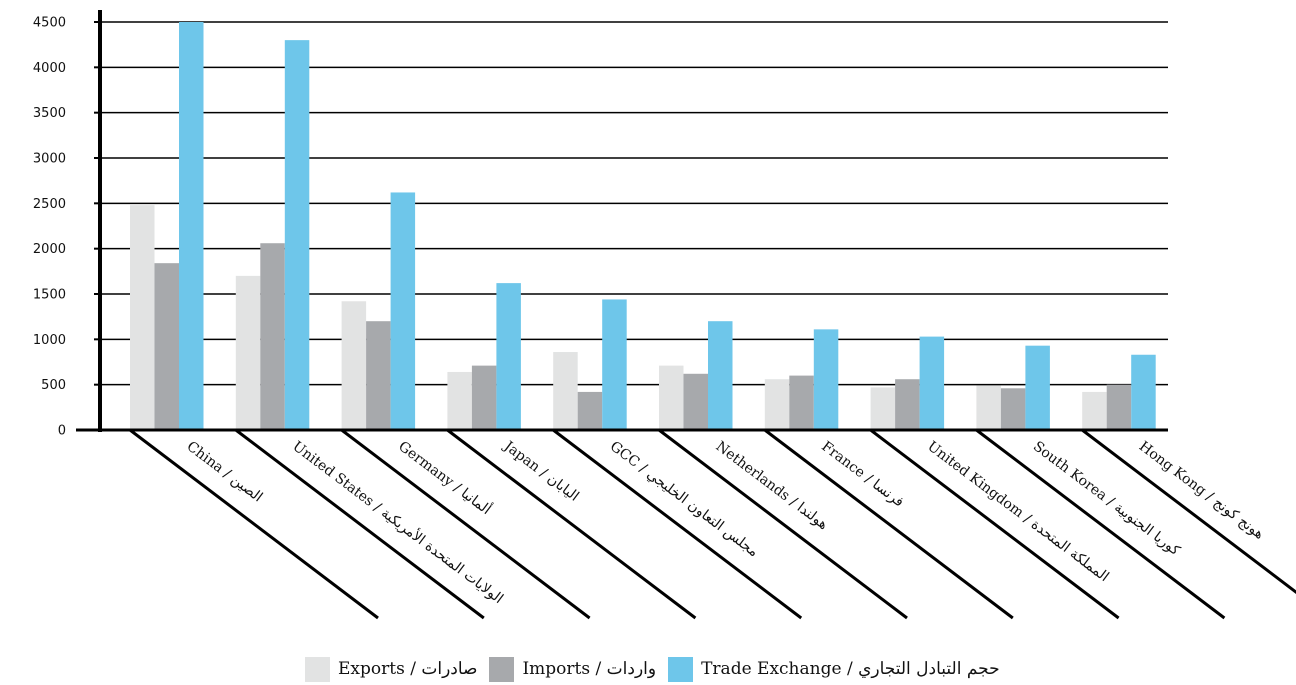 The width and height of the screenshot is (1296, 685). What do you see at coordinates (502, 669) in the screenshot?
I see `legend-swatch-imports` at bounding box center [502, 669].